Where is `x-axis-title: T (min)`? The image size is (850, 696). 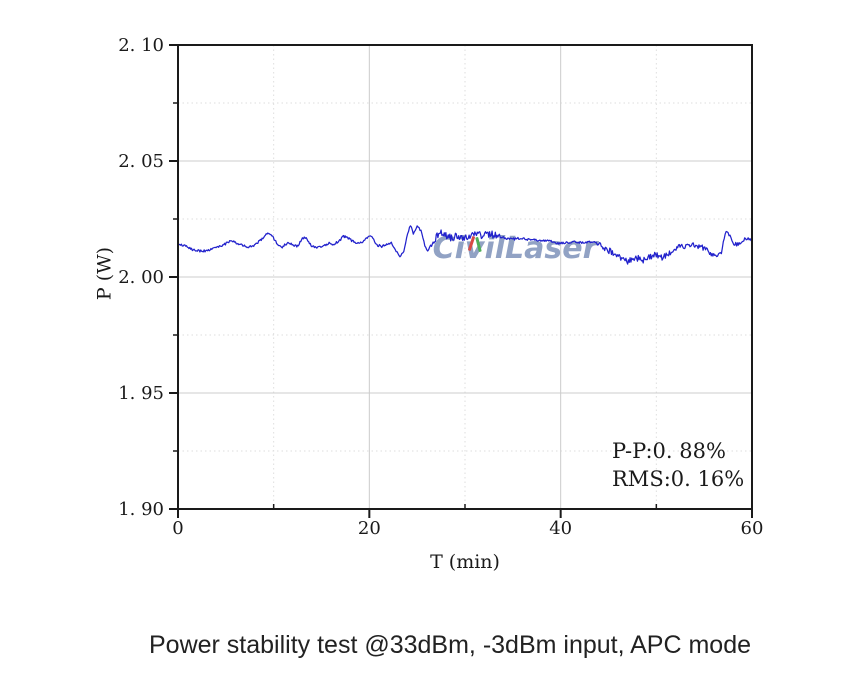 x-axis-title: T (min) is located at coordinates (465, 562).